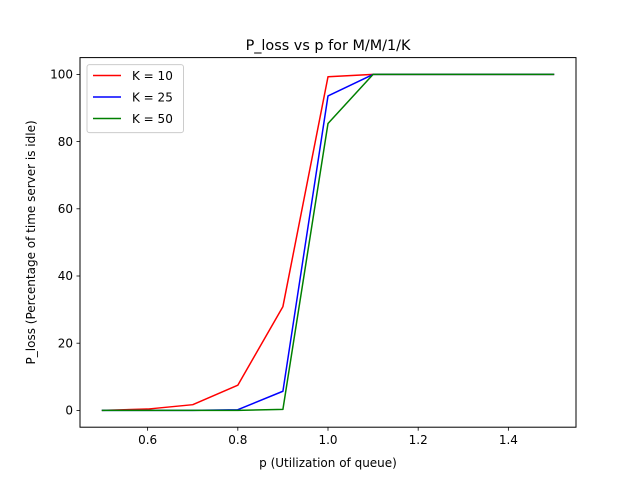 The image size is (640, 484). What do you see at coordinates (65, 343) in the screenshot?
I see `y-tick-label: 20` at bounding box center [65, 343].